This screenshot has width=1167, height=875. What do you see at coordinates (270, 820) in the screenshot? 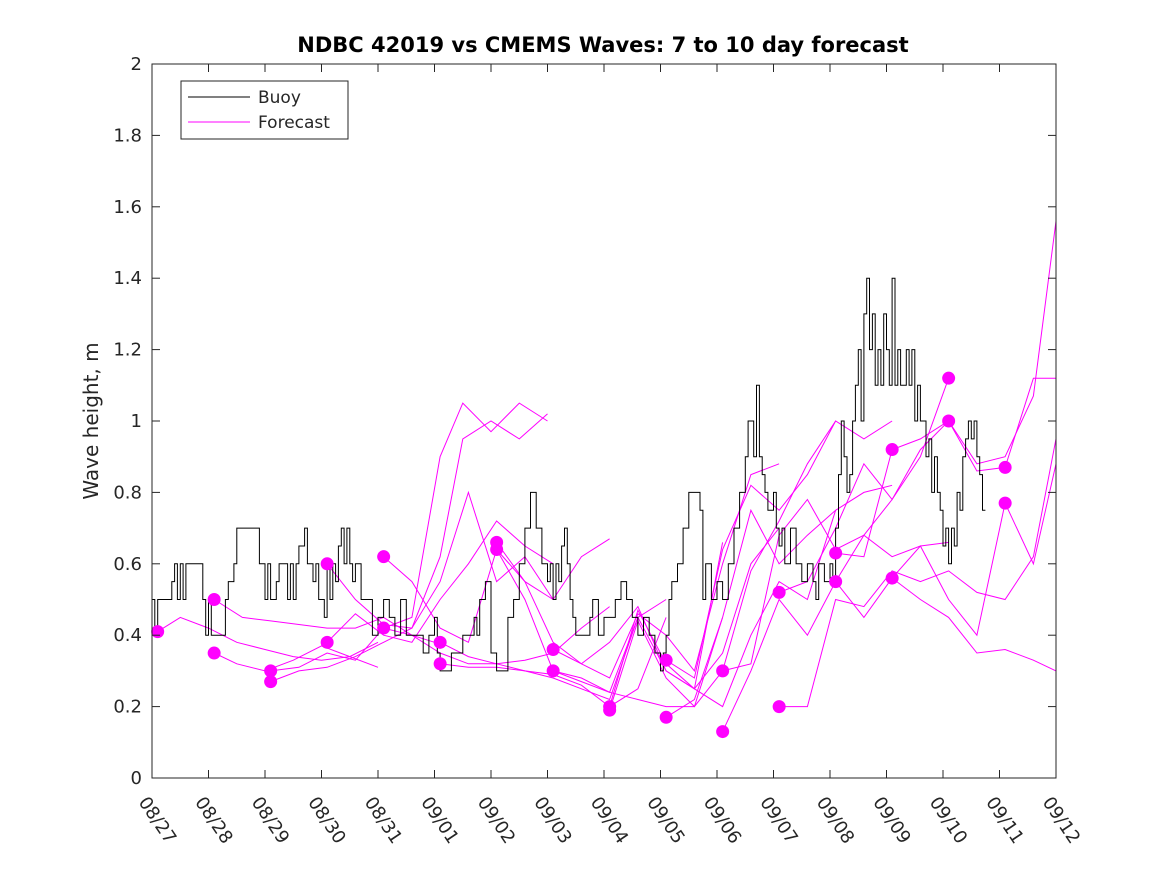
I see `x-tick-label: 08/29` at bounding box center [270, 820].